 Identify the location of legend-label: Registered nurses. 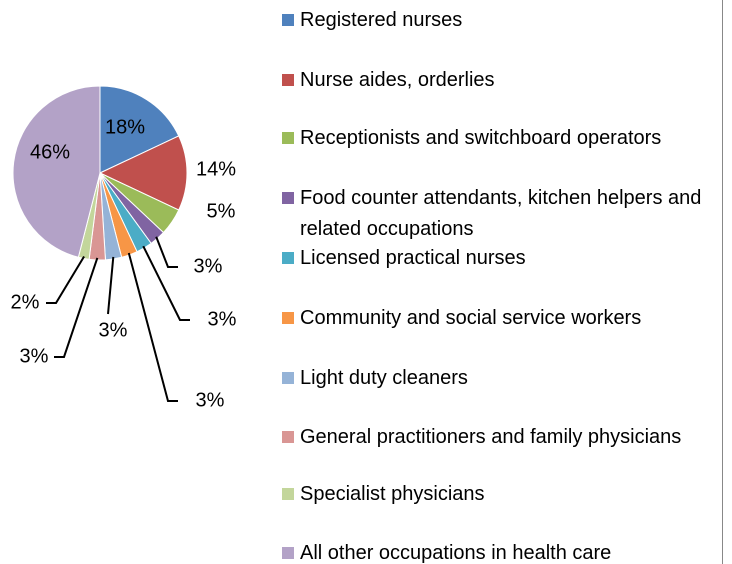
(381, 20).